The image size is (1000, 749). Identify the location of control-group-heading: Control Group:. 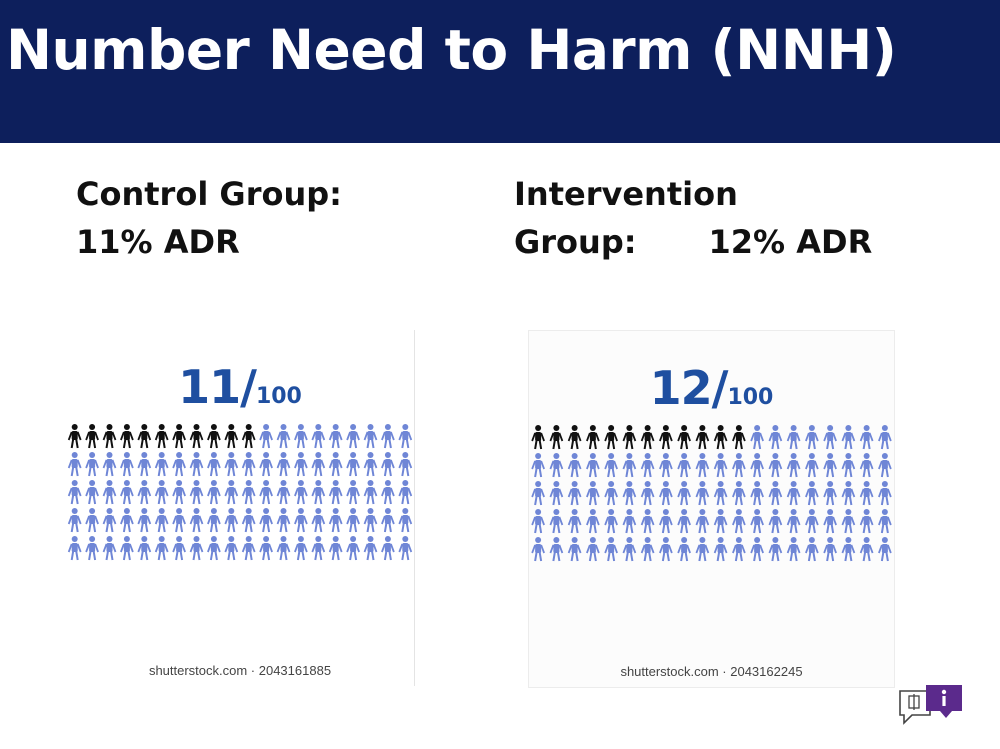
(209, 194).